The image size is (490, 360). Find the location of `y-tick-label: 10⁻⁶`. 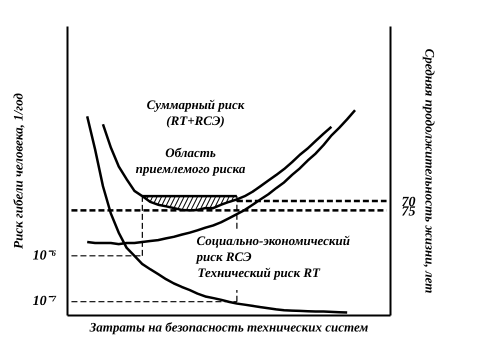

y-tick-label: 10⁻⁶ is located at coordinates (44, 256).